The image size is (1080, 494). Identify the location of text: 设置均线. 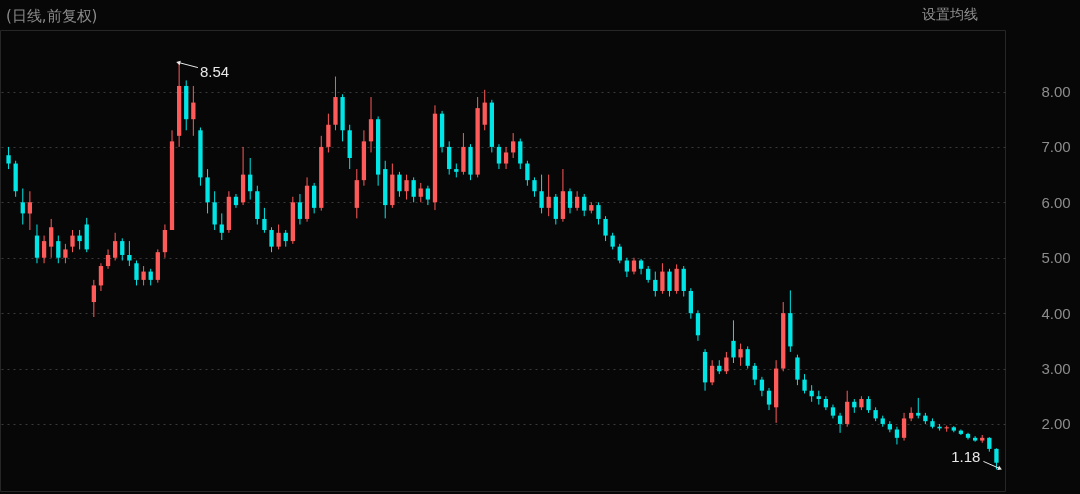
(950, 14).